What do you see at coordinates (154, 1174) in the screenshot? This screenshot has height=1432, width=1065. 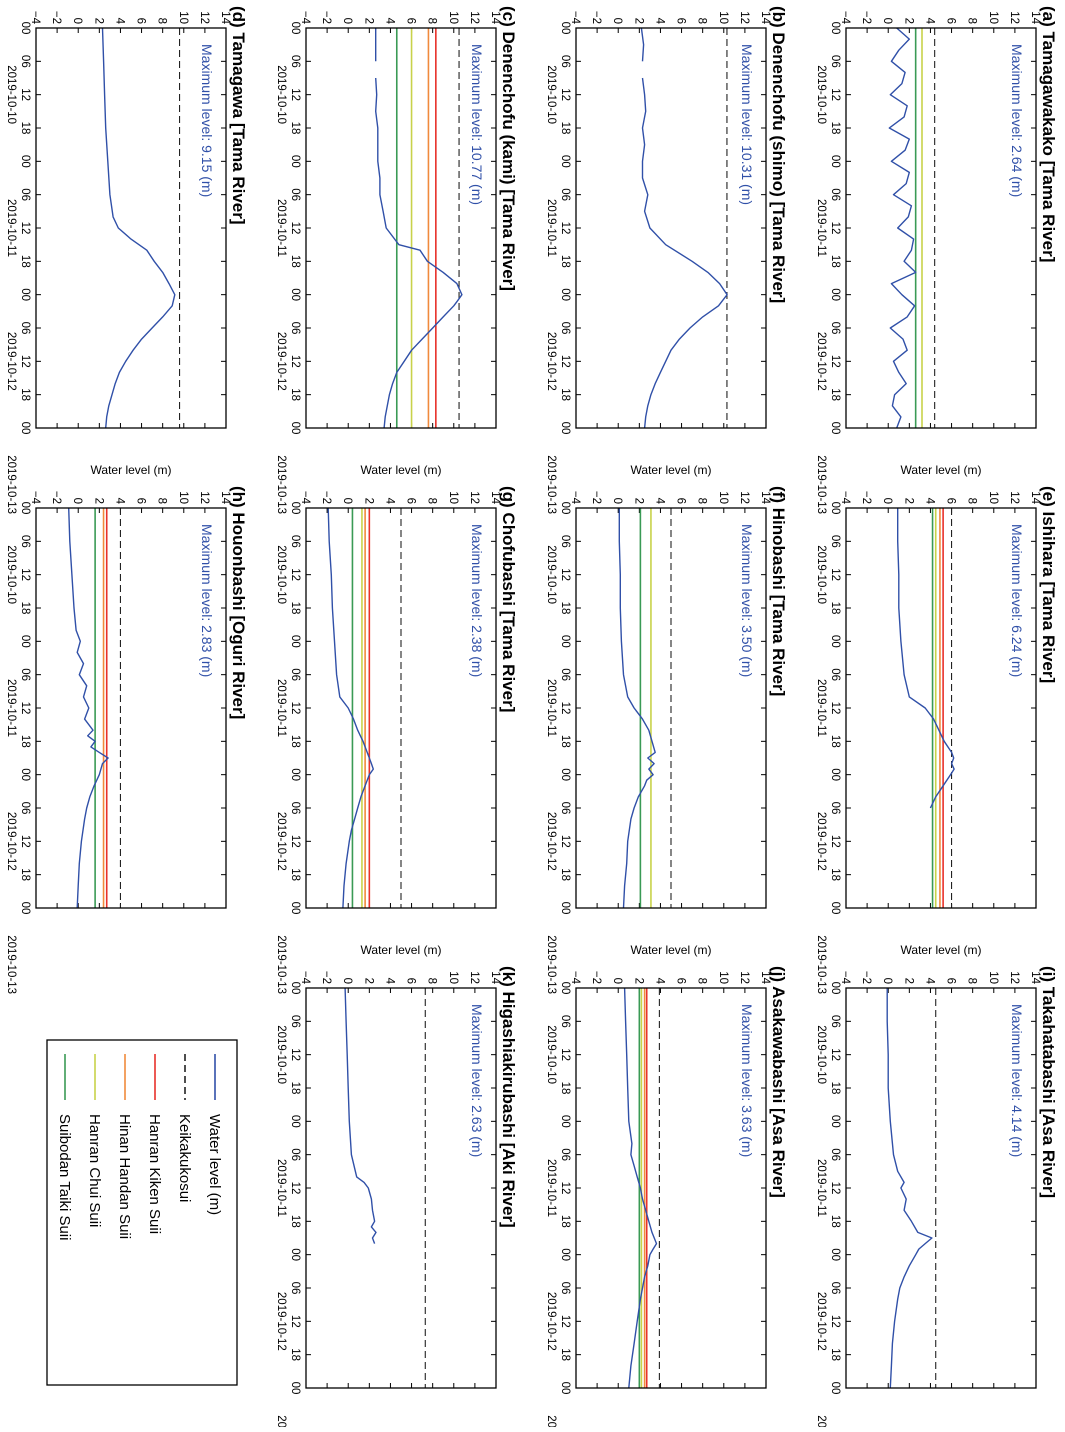 I see `legend-label: Hanran Kiken Suii` at bounding box center [154, 1174].